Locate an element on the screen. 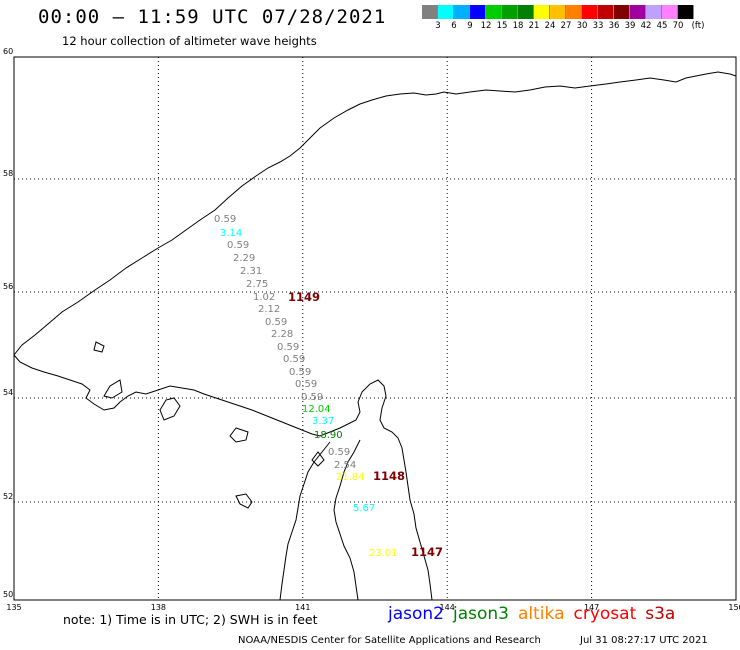 This screenshot has width=740, height=650. colorbar-label: 6 is located at coordinates (454, 26).